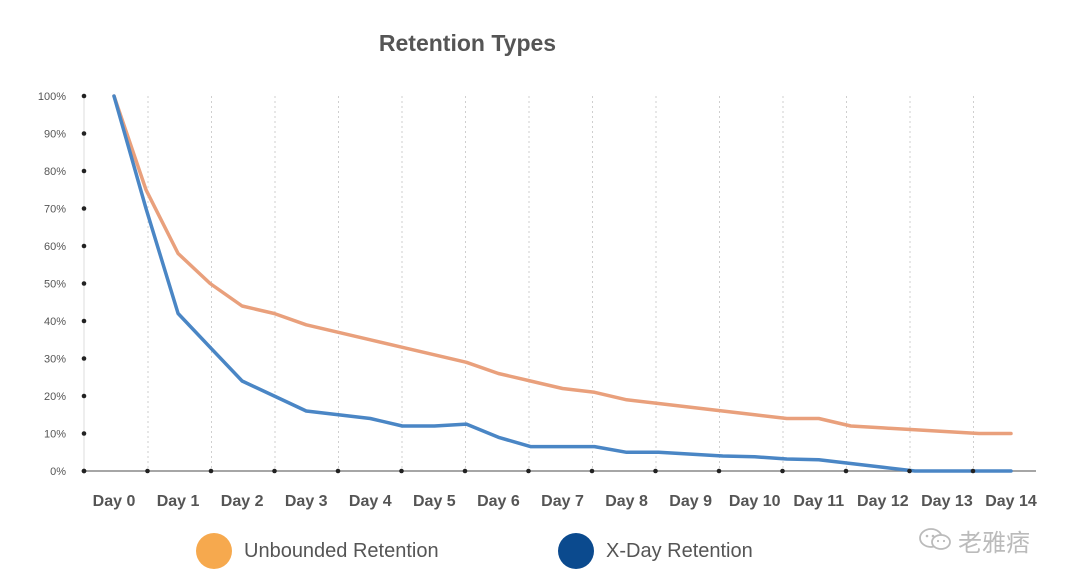  Describe the element at coordinates (55, 135) in the screenshot. I see `y-tick-label: 90%` at that location.